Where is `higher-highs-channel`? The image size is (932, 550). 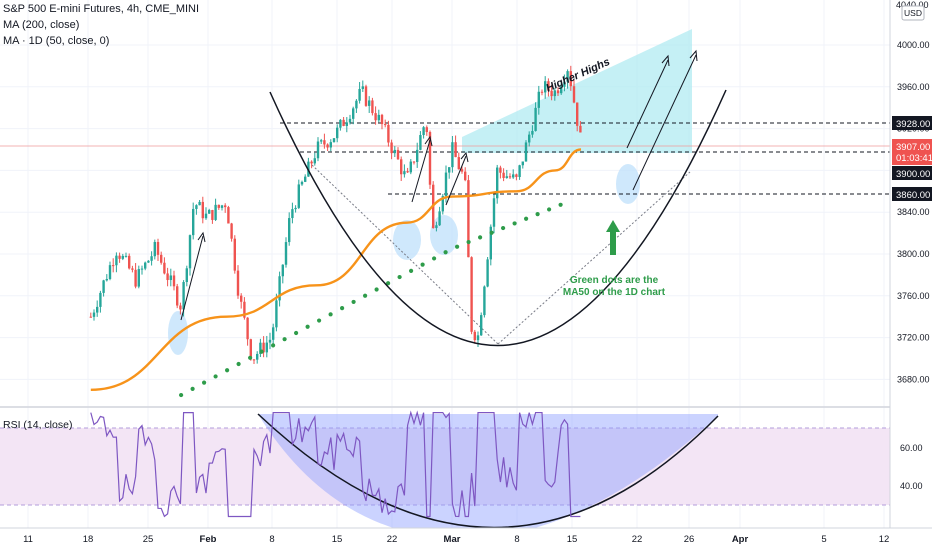 higher-highs-channel is located at coordinates (577, 91).